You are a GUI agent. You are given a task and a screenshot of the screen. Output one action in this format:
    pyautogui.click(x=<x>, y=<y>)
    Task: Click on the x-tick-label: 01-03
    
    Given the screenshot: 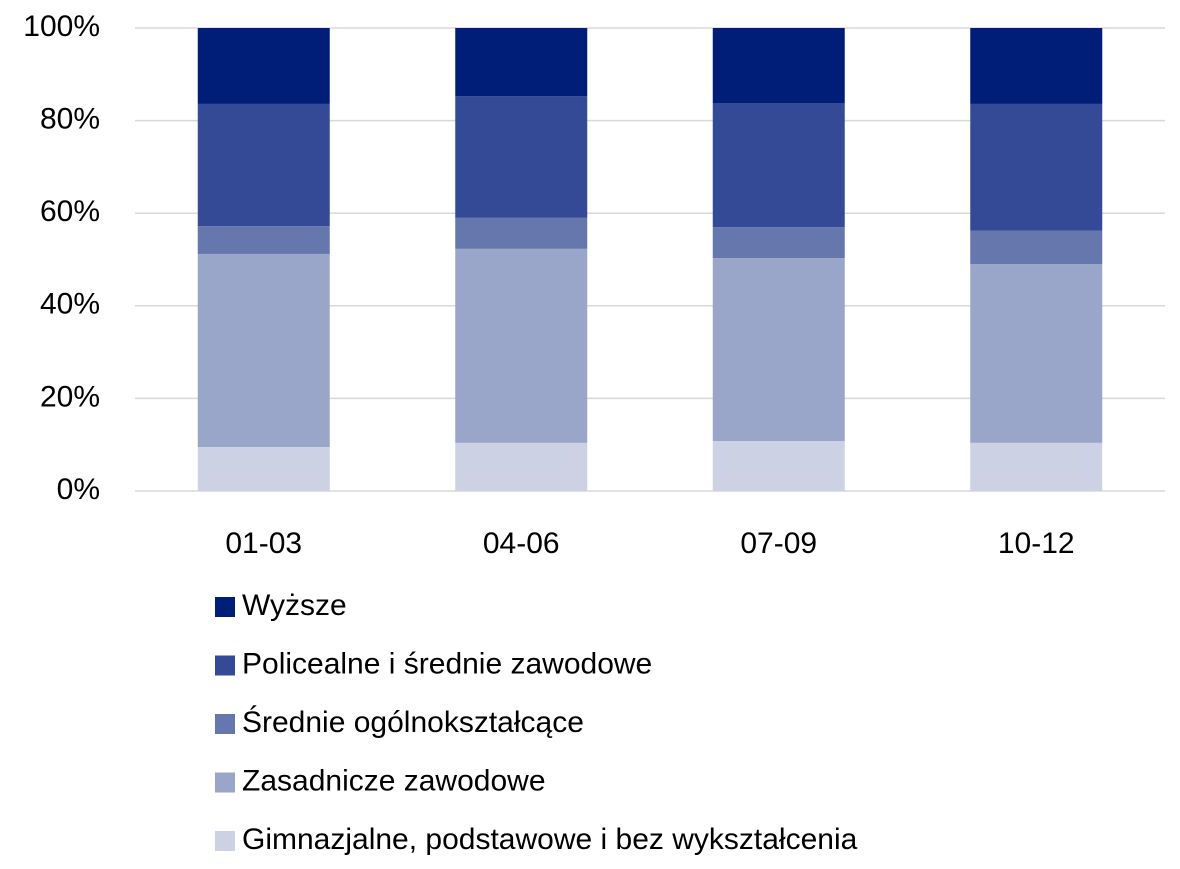 What is the action you would take?
    pyautogui.click(x=263, y=543)
    